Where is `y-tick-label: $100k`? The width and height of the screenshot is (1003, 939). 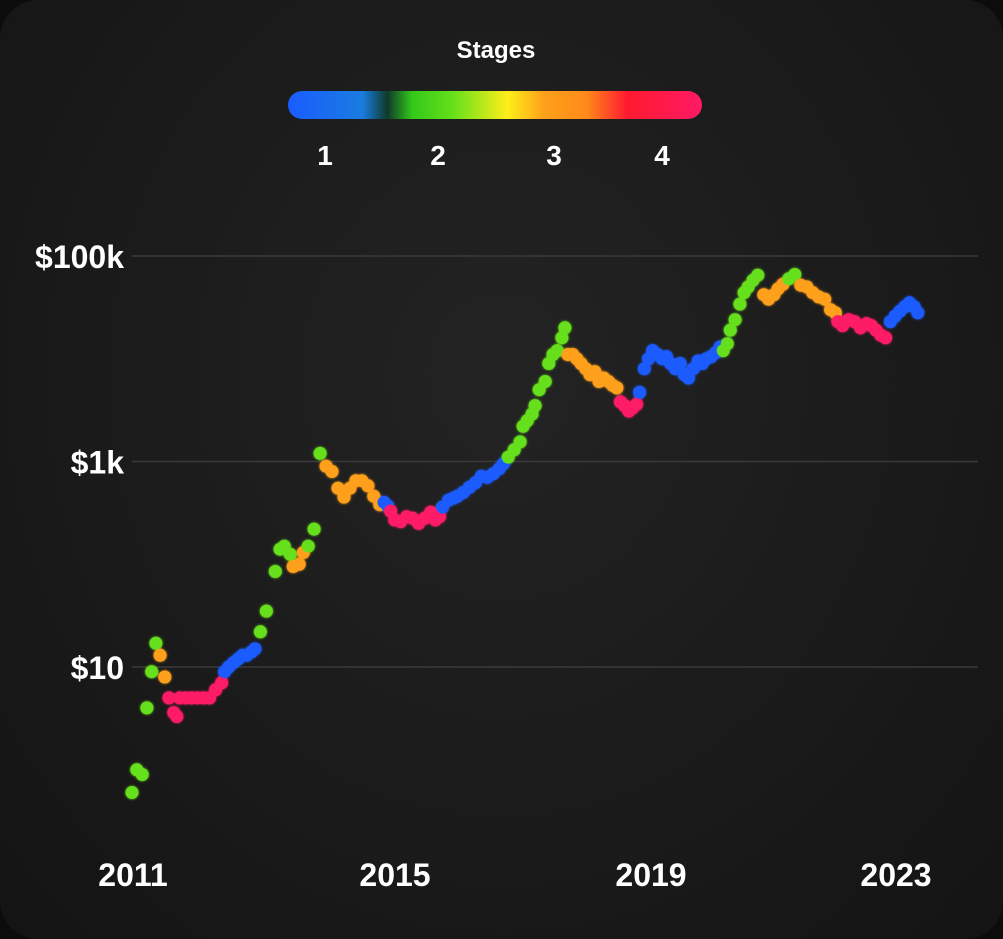 y-tick-label: $100k is located at coordinates (79, 257).